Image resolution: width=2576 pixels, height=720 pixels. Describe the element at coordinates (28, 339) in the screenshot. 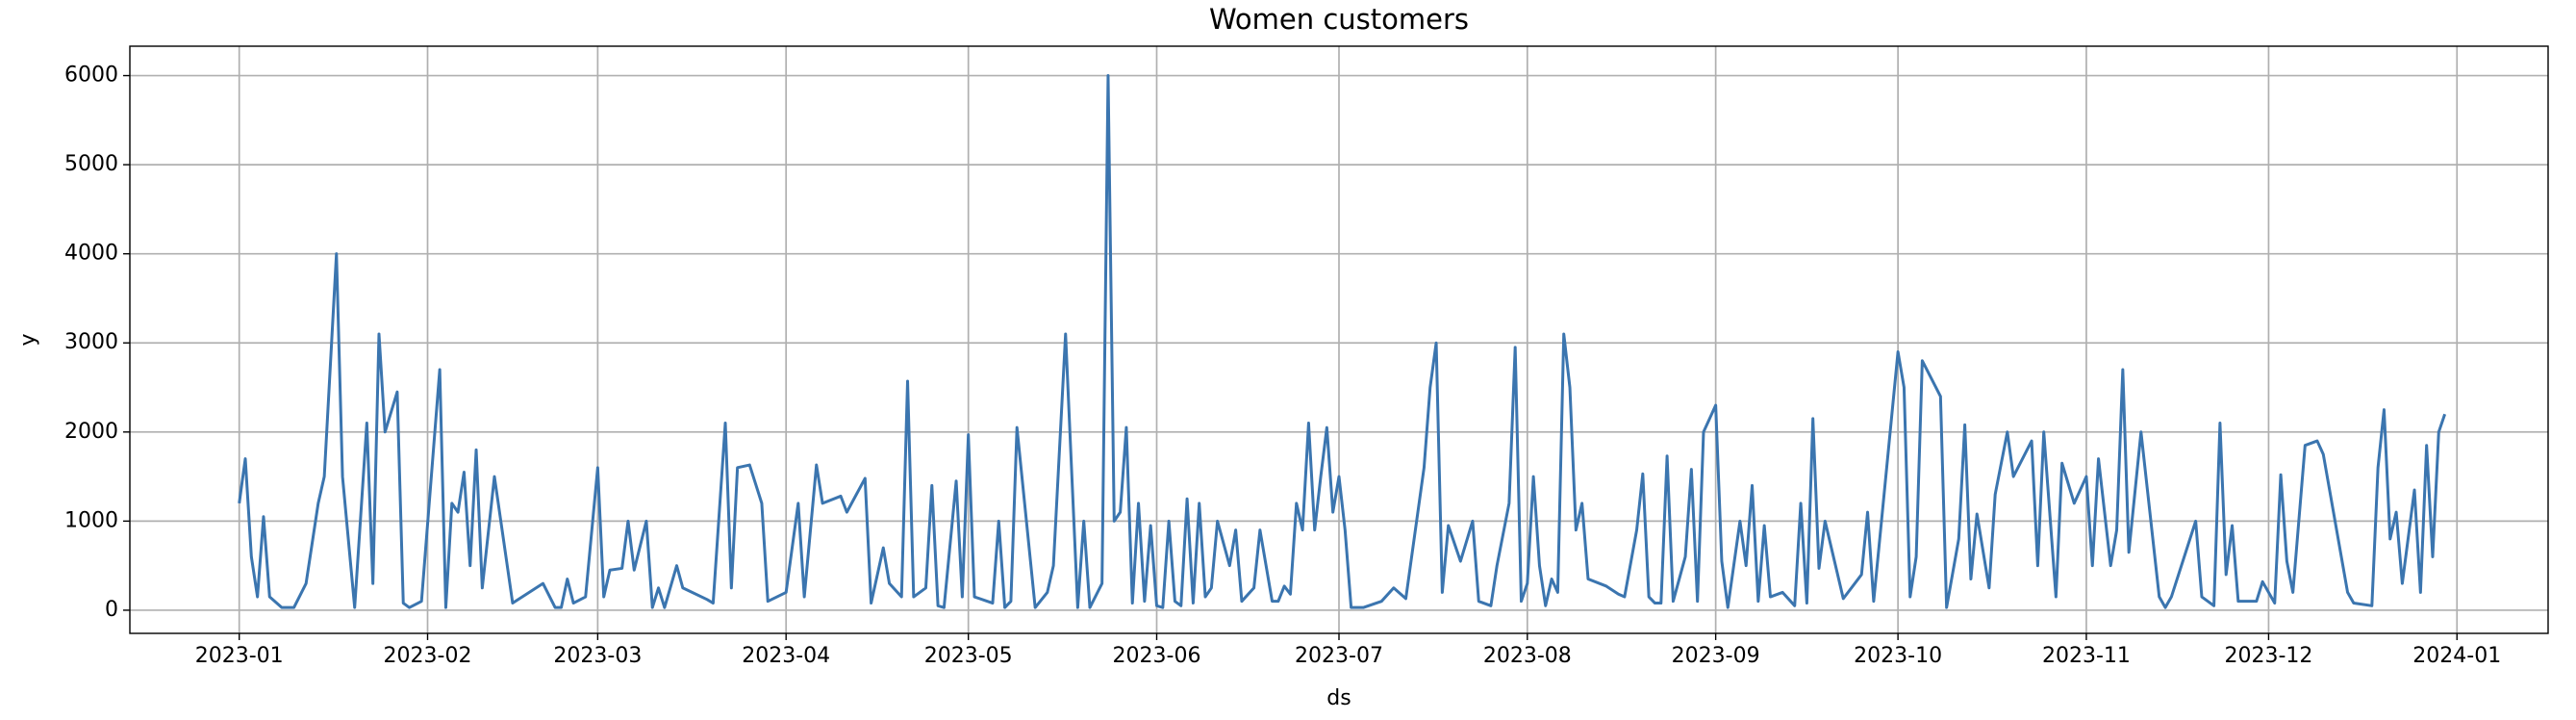

I see `y-axis-label: y` at that location.